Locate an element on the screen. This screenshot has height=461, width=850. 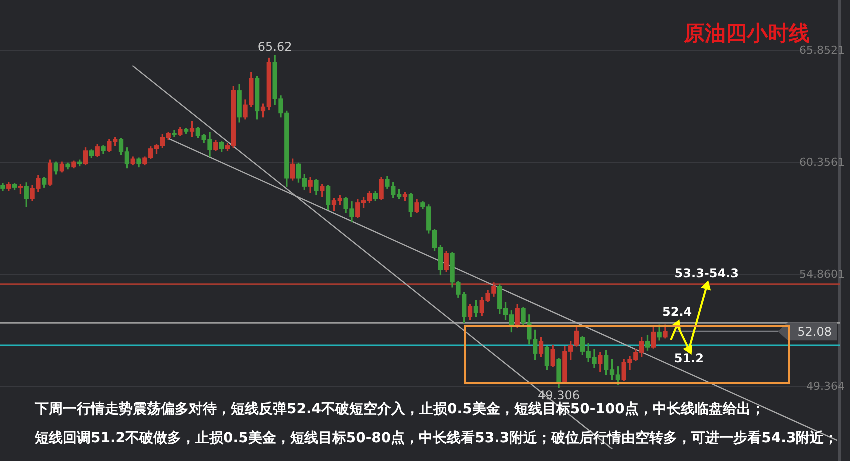
point is located at coordinates (706, 285).